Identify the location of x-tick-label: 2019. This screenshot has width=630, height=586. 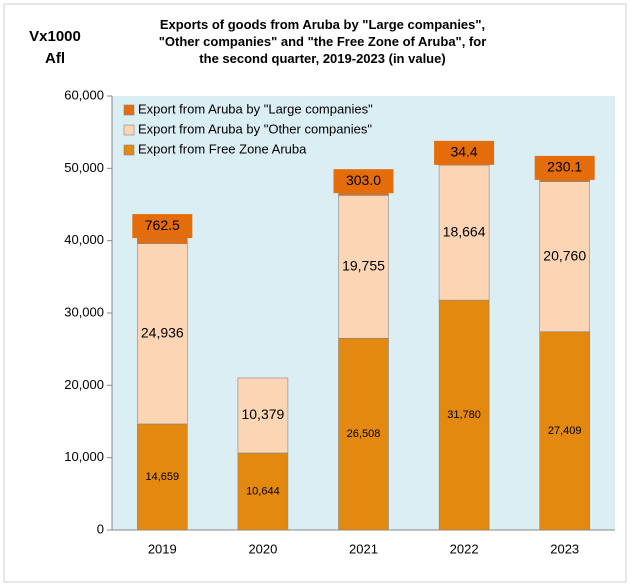
(162, 548).